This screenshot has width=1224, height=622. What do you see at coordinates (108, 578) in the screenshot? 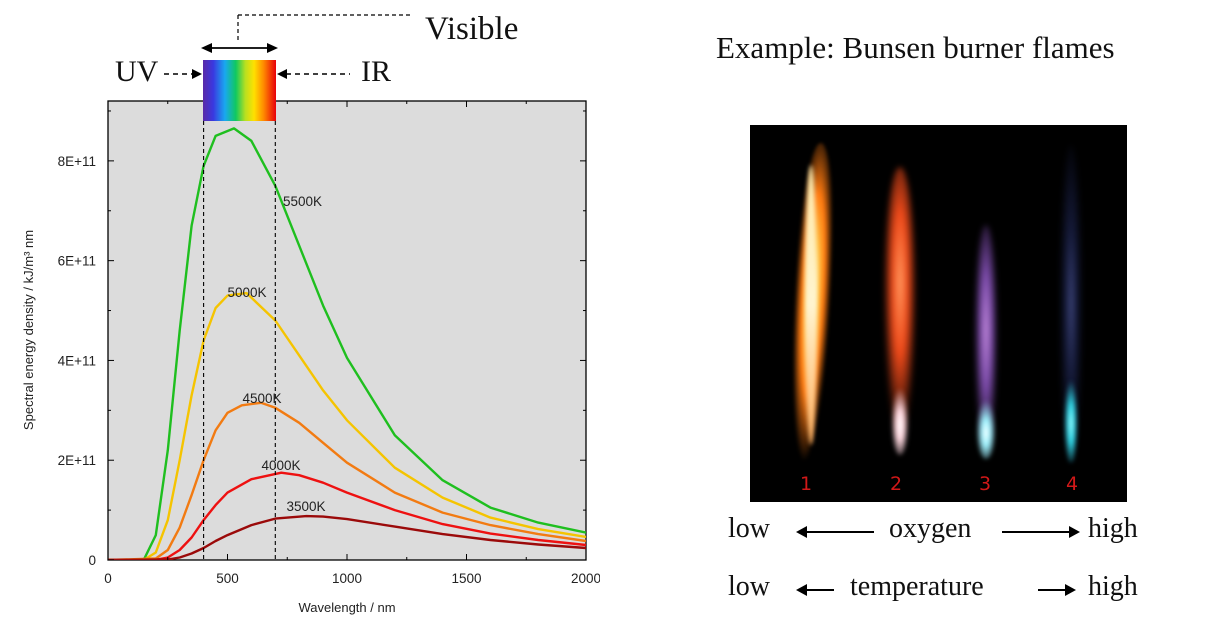
I see `x-tick-label: 0` at bounding box center [108, 578].